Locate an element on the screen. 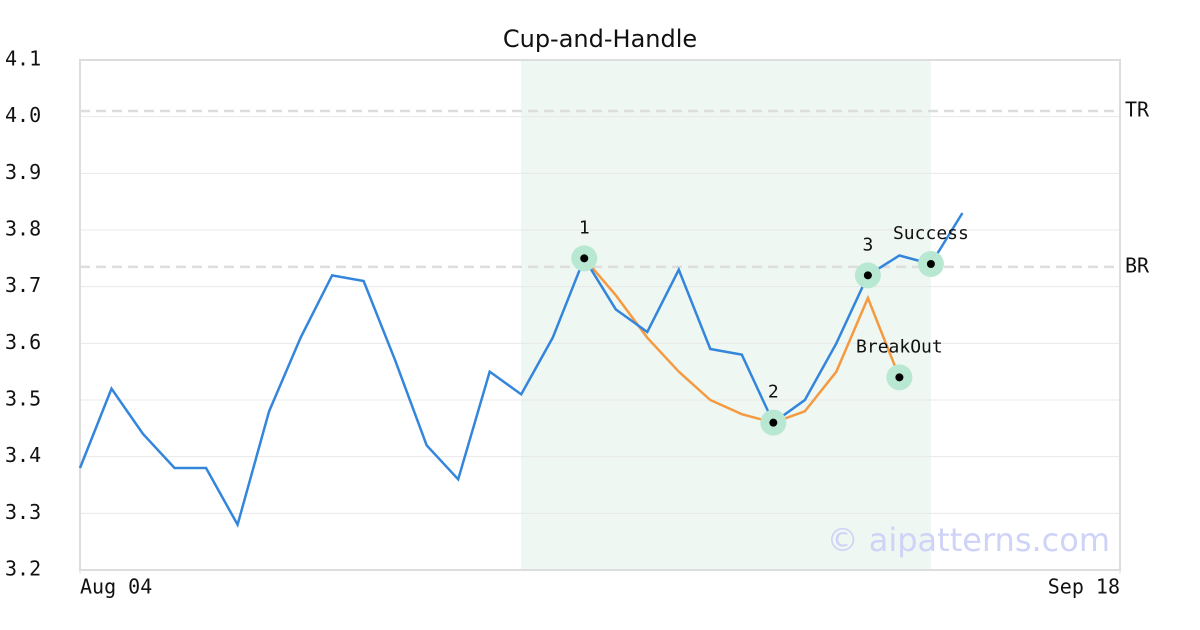  y-tick-label: 3.9 is located at coordinates (23, 172).